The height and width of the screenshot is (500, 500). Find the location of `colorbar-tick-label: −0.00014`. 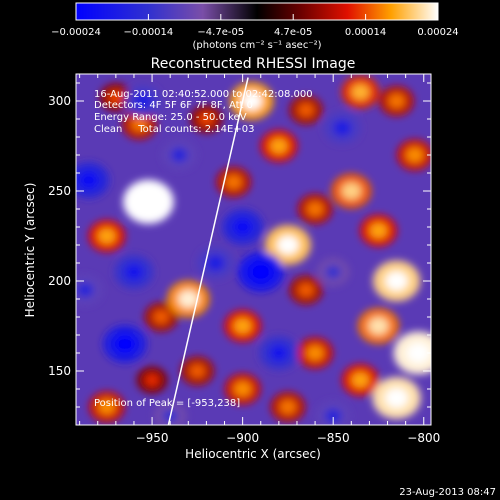

colorbar-tick-label: −0.00014 is located at coordinates (149, 32).